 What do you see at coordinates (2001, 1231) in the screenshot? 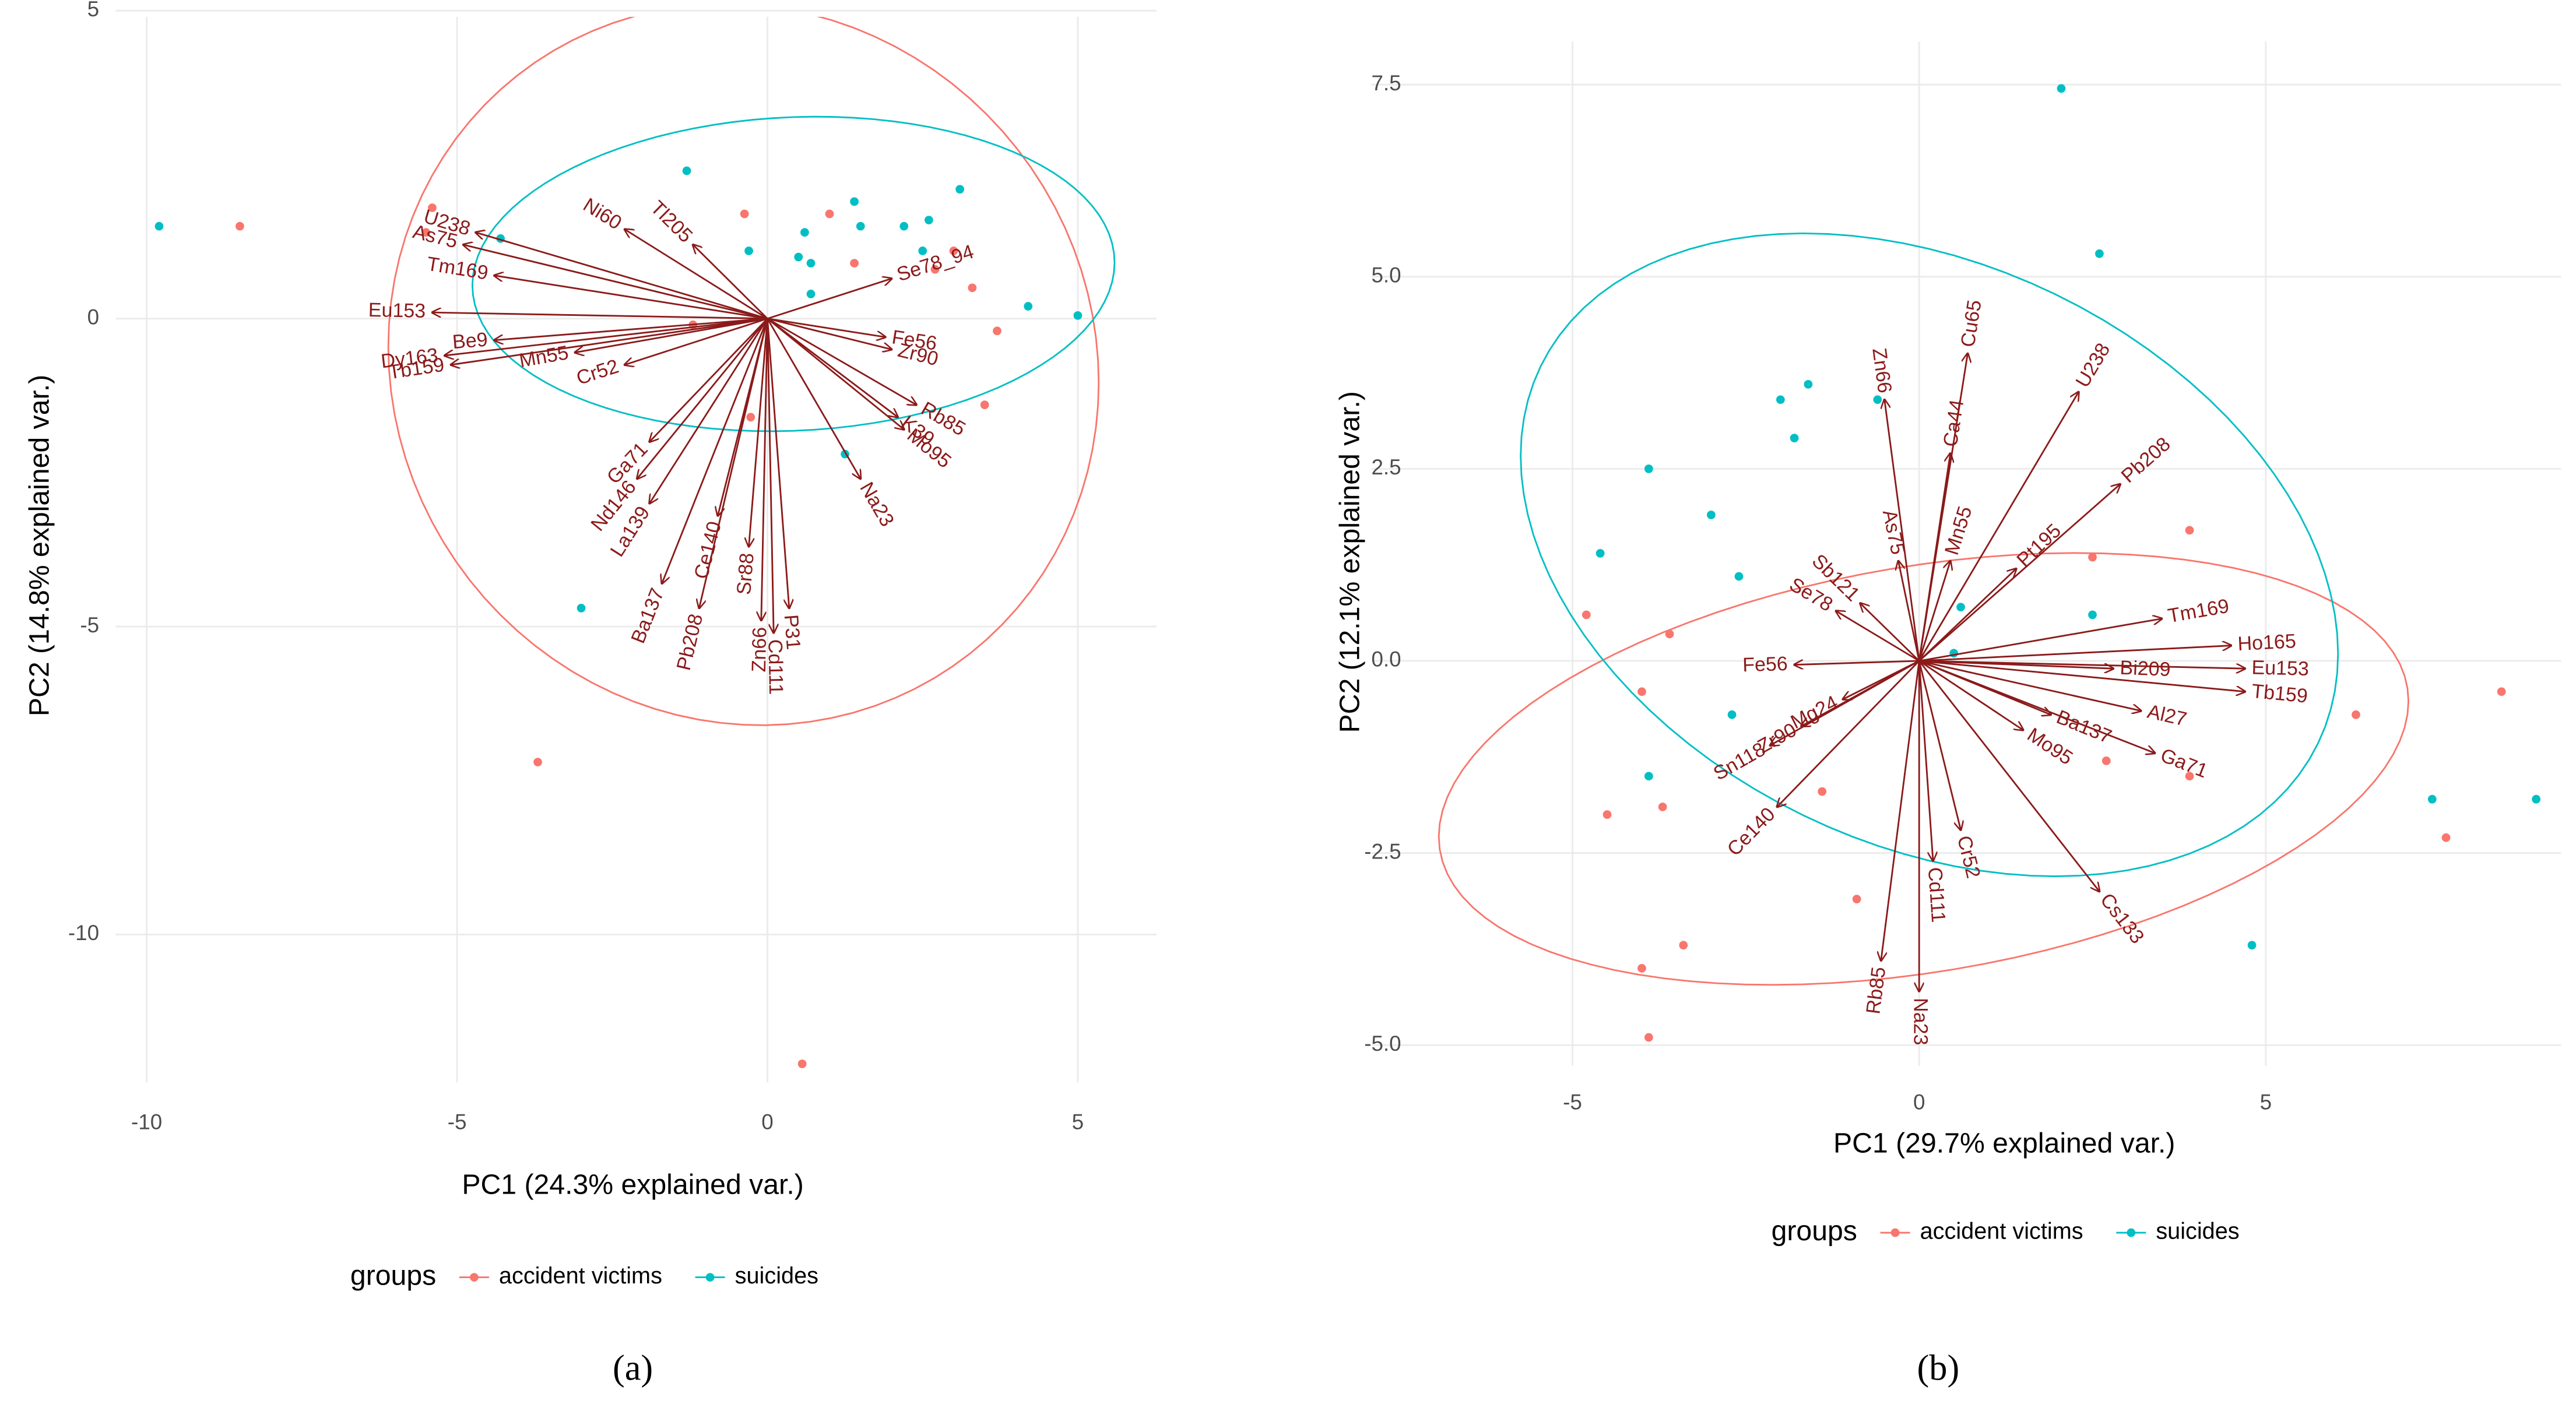
I see `legend-label: accident victims` at bounding box center [2001, 1231].